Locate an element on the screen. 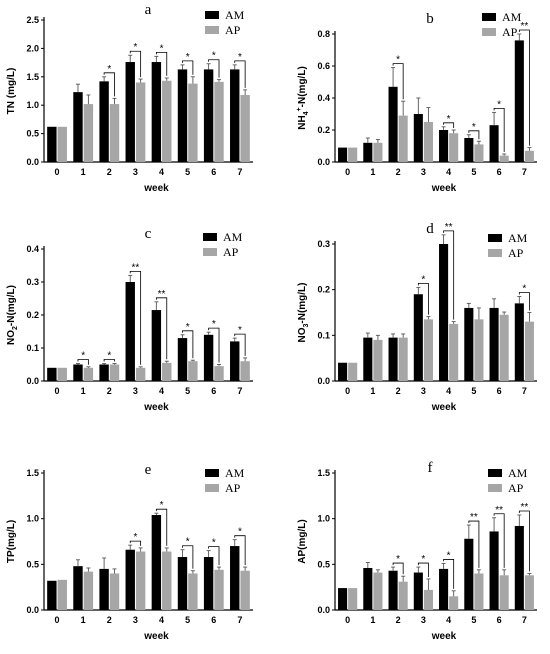  y-tick-label: 0.2 is located at coordinates (323, 130).